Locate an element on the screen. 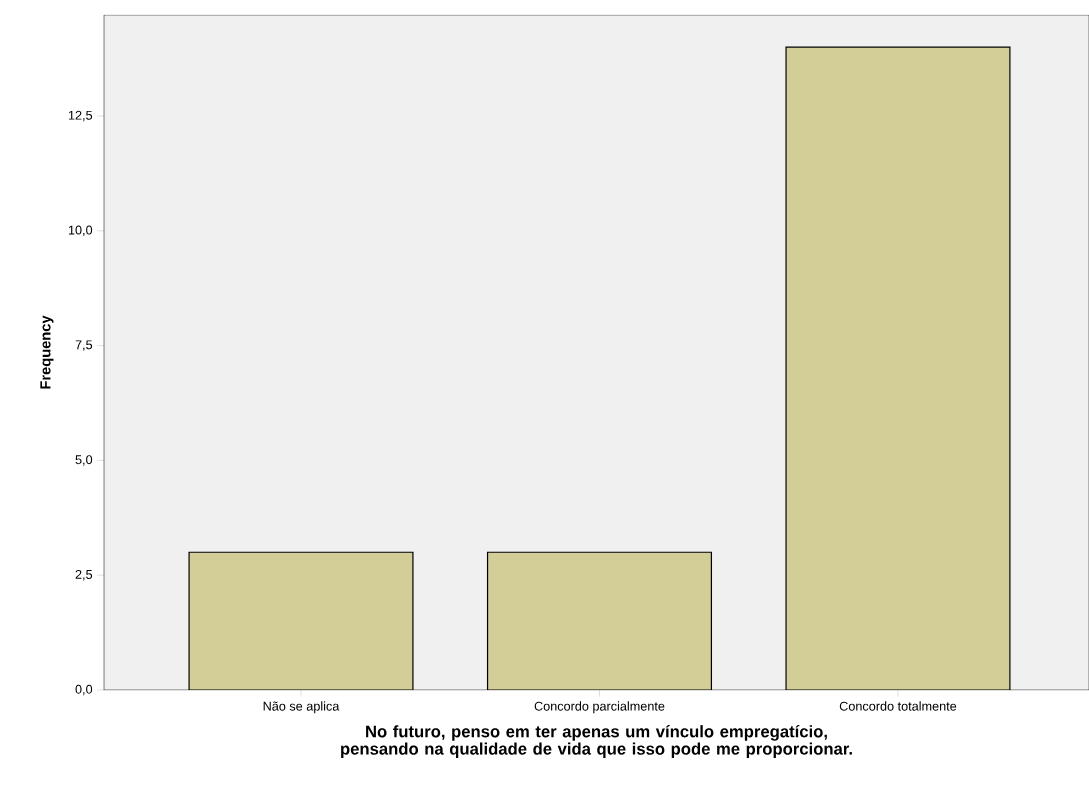 The image size is (1089, 798). x-tick-label: Concordo totalmente is located at coordinates (898, 706).